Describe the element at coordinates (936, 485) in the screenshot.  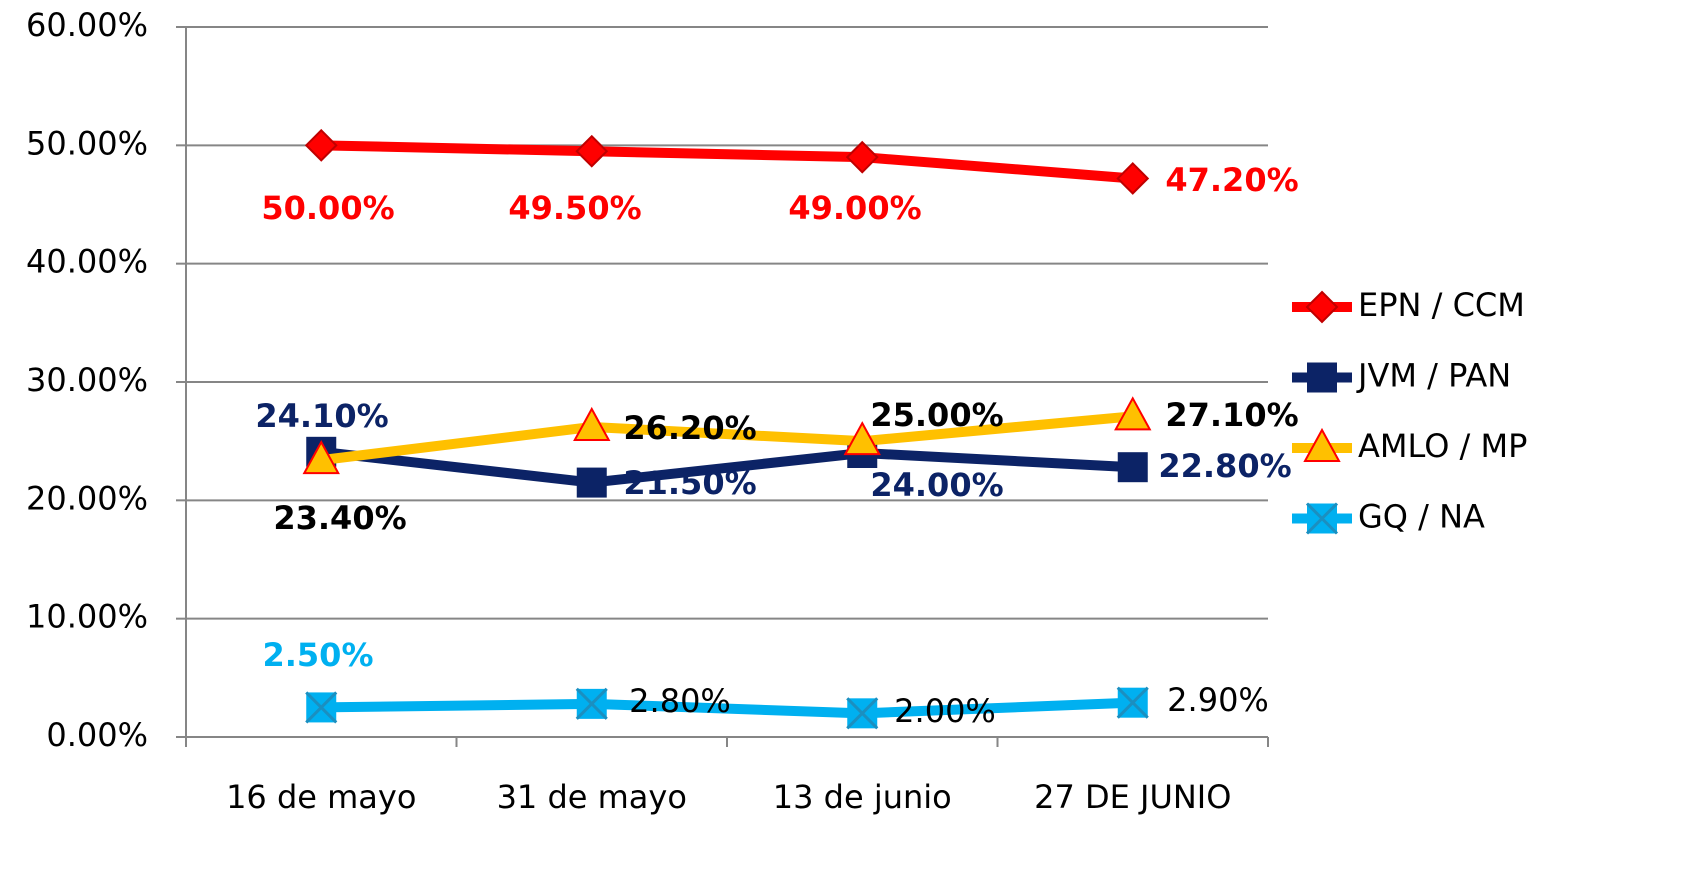
I see `data-label: 24.00%` at that location.